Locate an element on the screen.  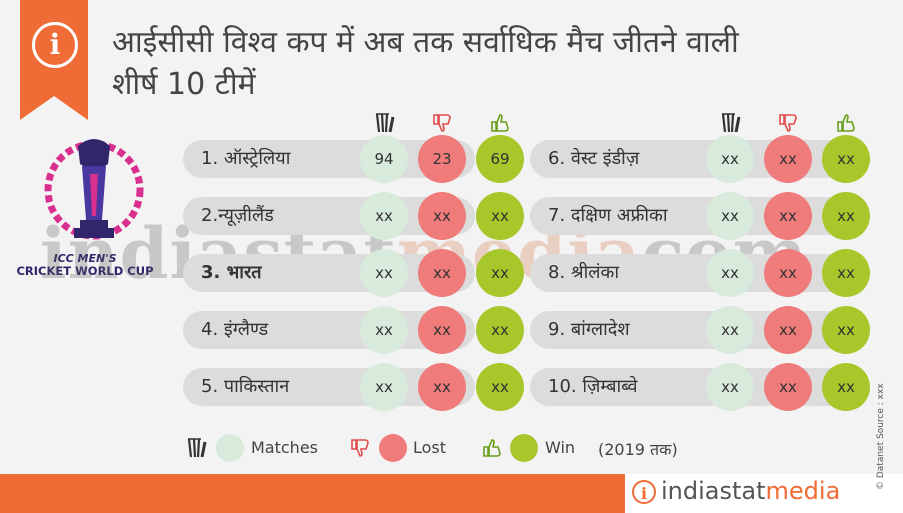
table-row: 8. श्रीलंका is located at coordinates (700, 273).